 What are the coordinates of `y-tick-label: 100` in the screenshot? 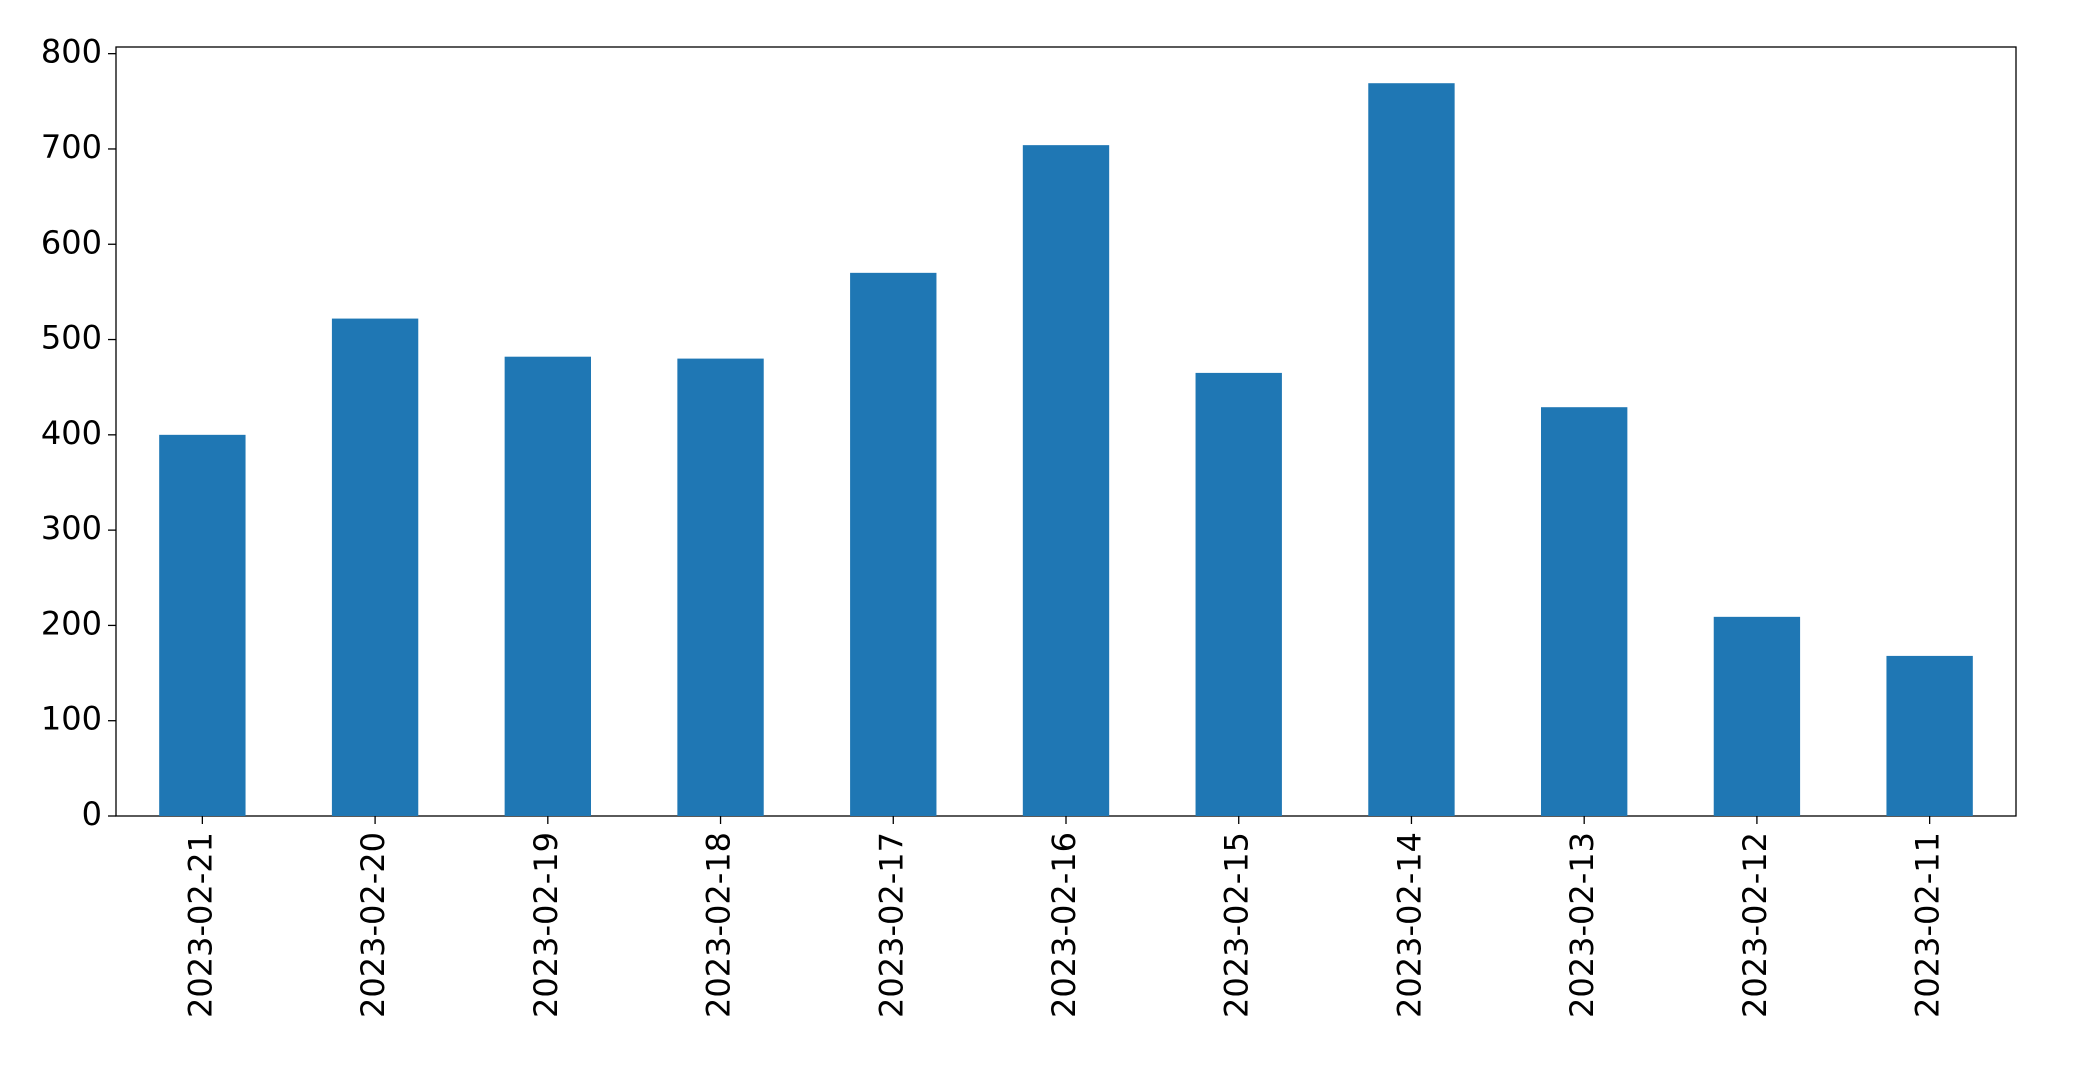 It's located at (71, 719).